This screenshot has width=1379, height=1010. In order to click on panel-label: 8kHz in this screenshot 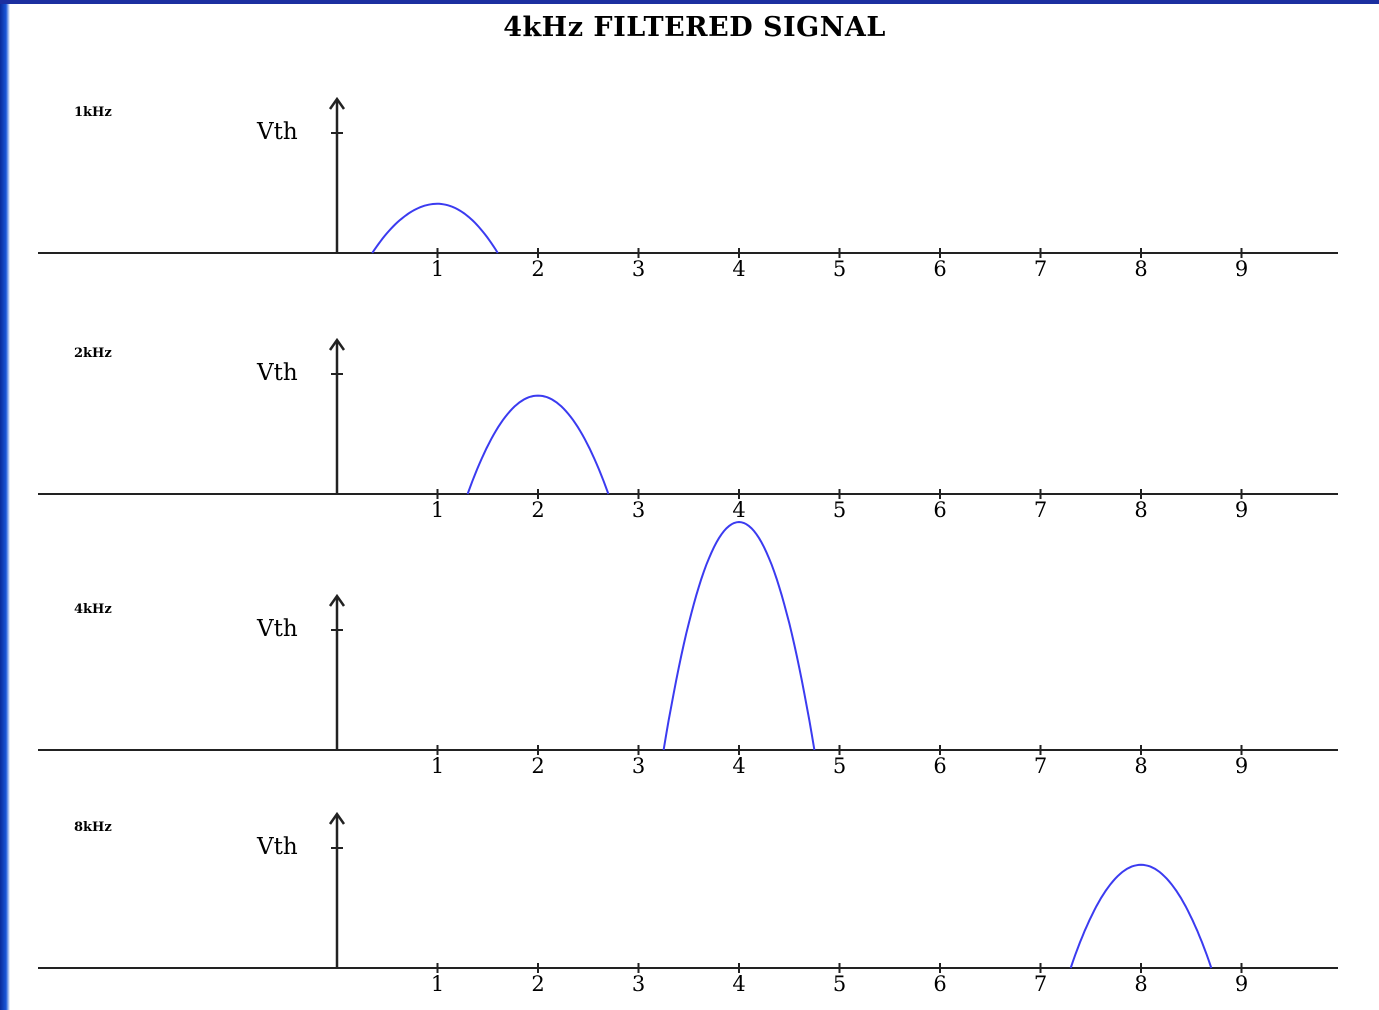, I will do `click(93, 827)`.